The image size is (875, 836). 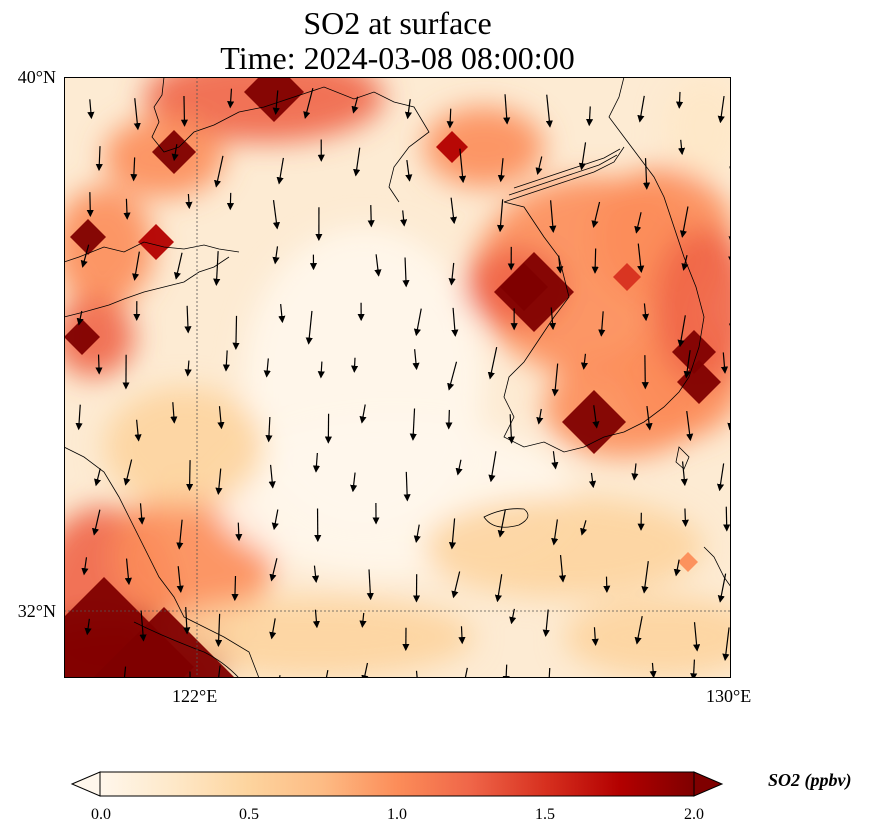 I want to click on lat-label-32n: 32°N, so click(x=36, y=611).